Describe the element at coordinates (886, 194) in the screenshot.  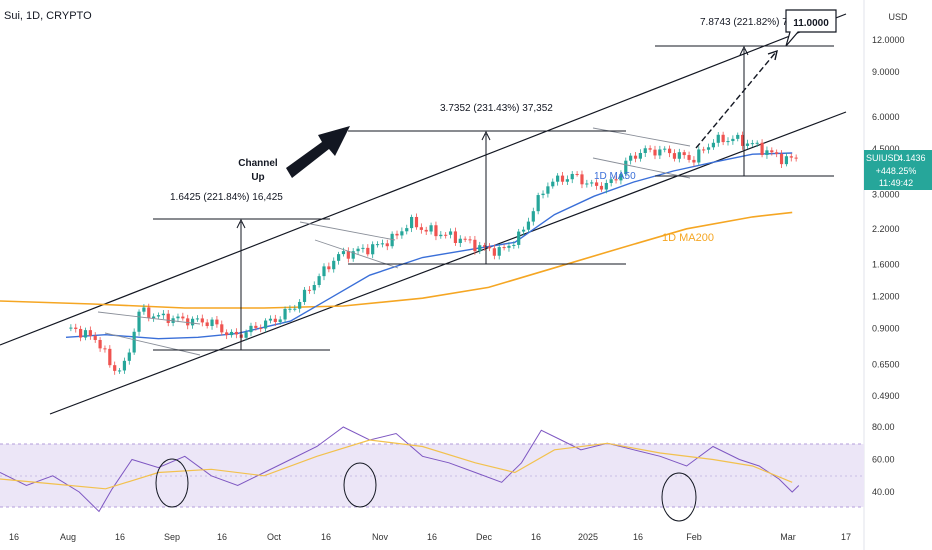
I see `y-tick-label: 3.0000` at that location.